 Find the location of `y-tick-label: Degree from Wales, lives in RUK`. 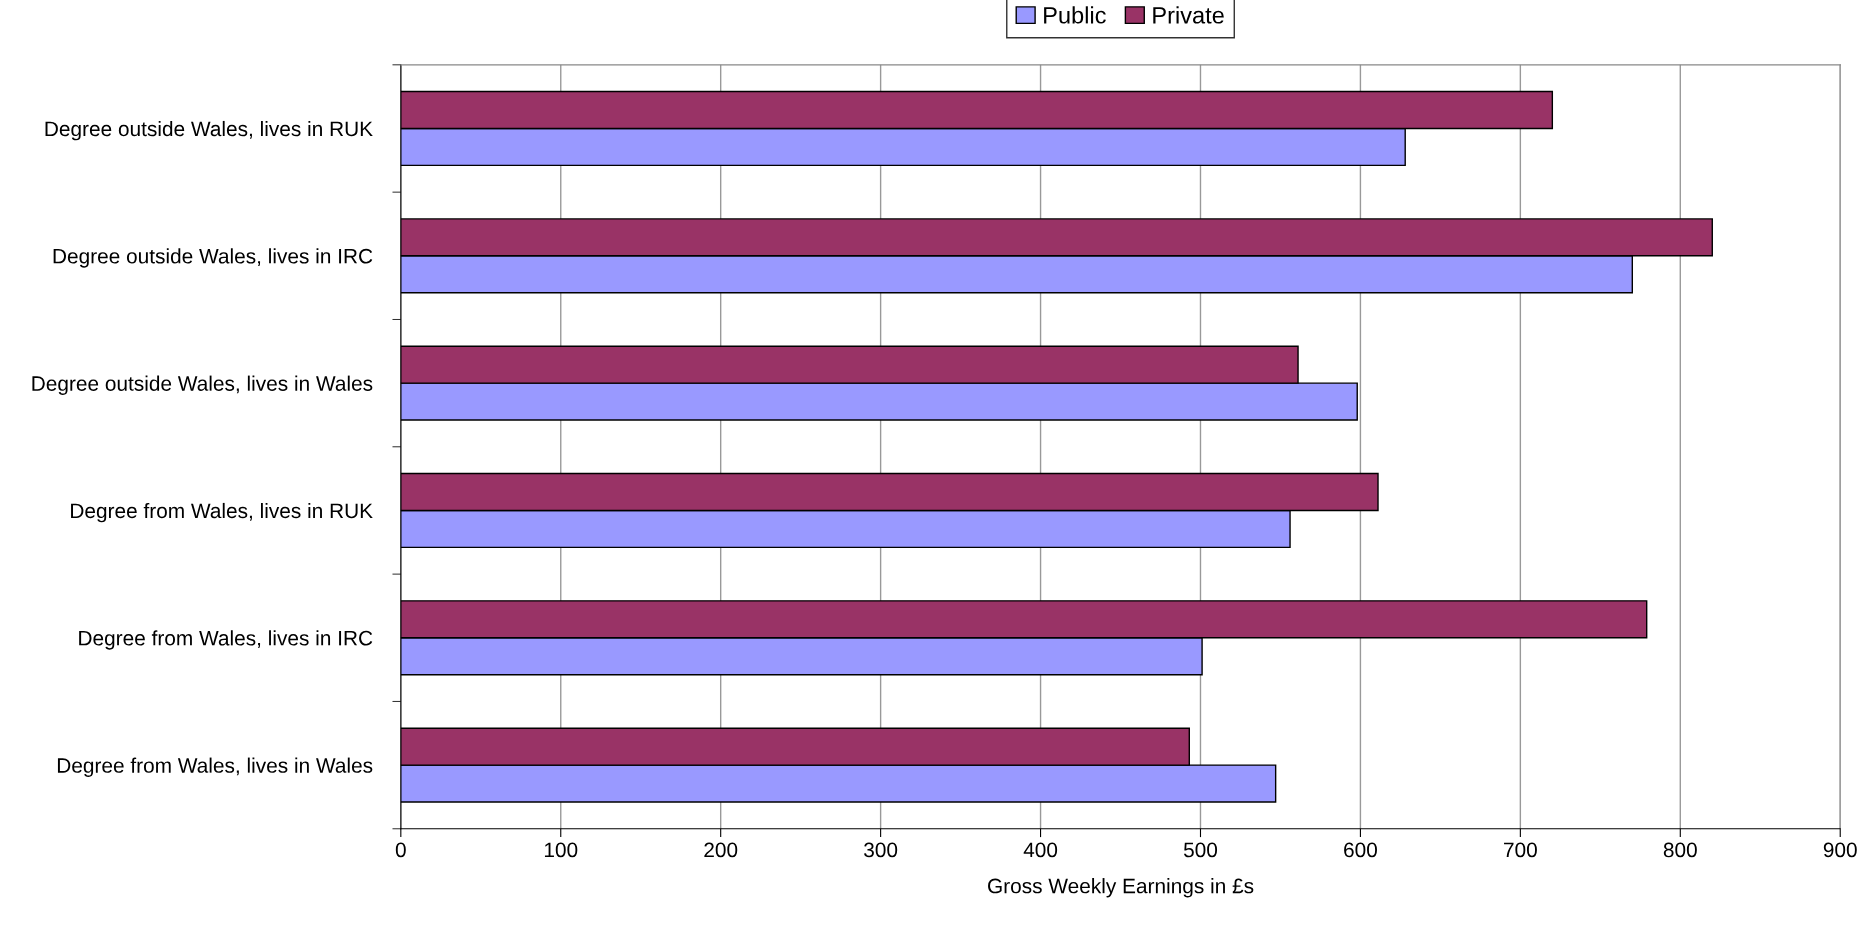

y-tick-label: Degree from Wales, lives in RUK is located at coordinates (222, 512).